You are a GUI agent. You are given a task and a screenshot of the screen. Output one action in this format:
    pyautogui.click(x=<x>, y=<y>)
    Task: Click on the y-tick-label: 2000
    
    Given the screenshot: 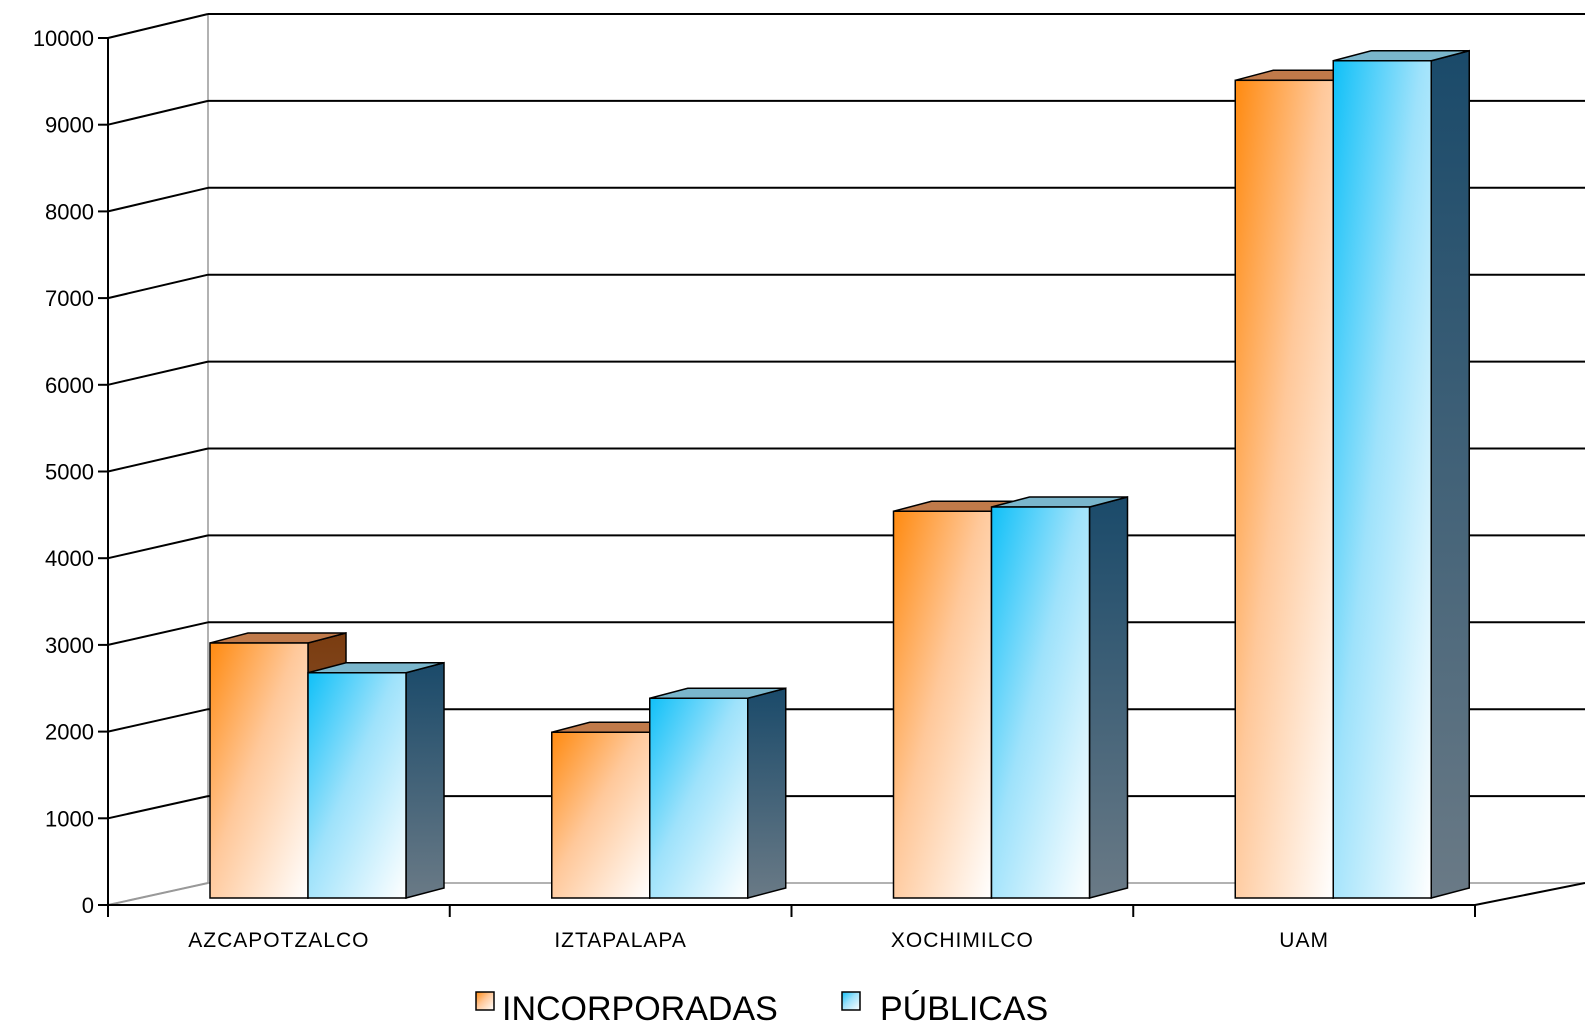 What is the action you would take?
    pyautogui.click(x=69, y=732)
    